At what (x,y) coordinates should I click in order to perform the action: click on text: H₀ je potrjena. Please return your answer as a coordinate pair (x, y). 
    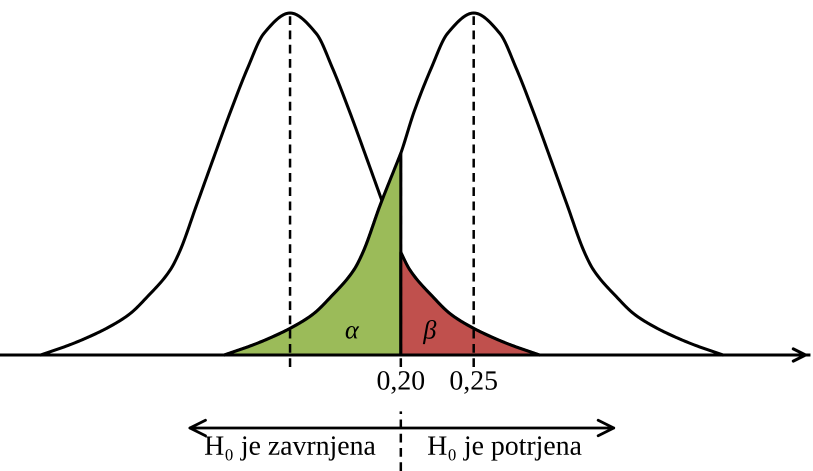
    Looking at the image, I should click on (505, 448).